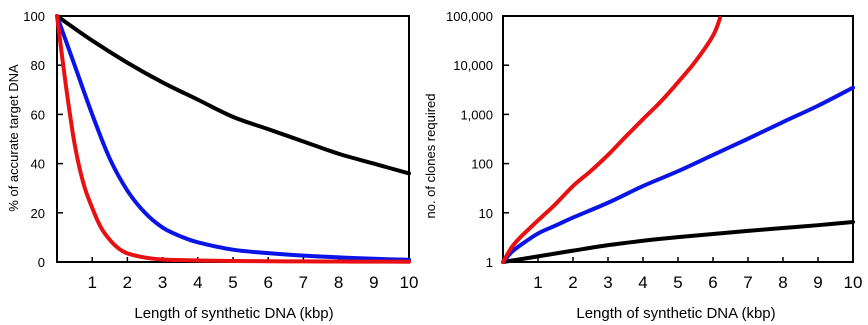 The height and width of the screenshot is (325, 868). What do you see at coordinates (607, 282) in the screenshot?
I see `right-x-tick-label: 3` at bounding box center [607, 282].